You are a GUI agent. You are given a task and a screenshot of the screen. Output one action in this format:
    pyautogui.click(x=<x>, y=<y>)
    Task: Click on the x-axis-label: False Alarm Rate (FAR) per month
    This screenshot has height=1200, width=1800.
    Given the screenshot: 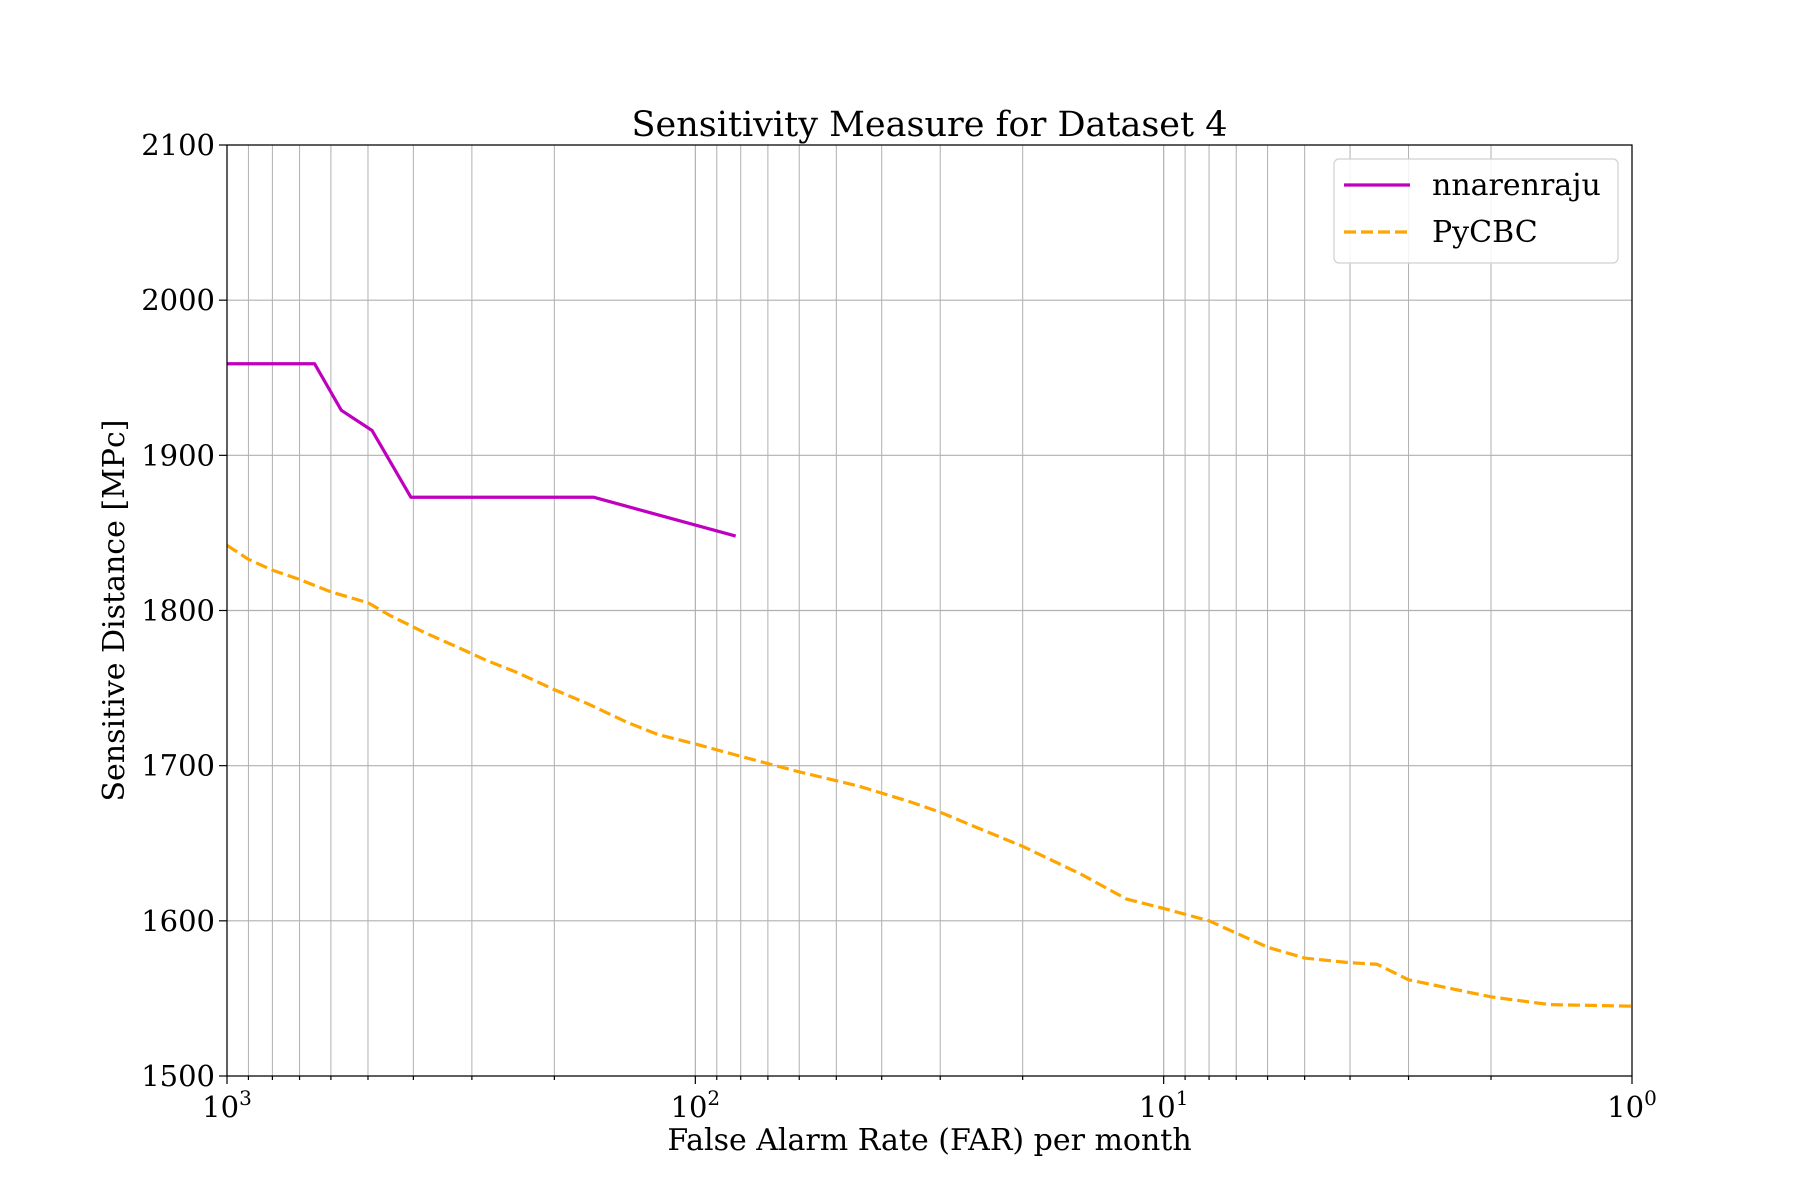 What is the action you would take?
    pyautogui.click(x=929, y=1140)
    